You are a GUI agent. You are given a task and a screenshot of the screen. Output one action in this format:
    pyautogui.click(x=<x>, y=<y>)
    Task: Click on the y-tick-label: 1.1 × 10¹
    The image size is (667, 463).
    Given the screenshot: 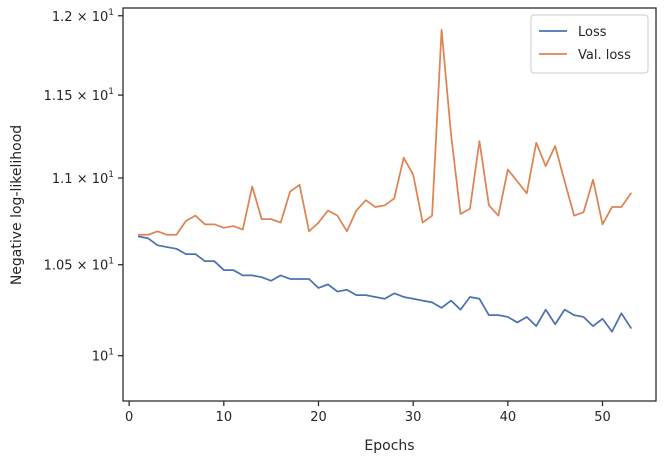 What is the action you would take?
    pyautogui.click(x=83, y=178)
    